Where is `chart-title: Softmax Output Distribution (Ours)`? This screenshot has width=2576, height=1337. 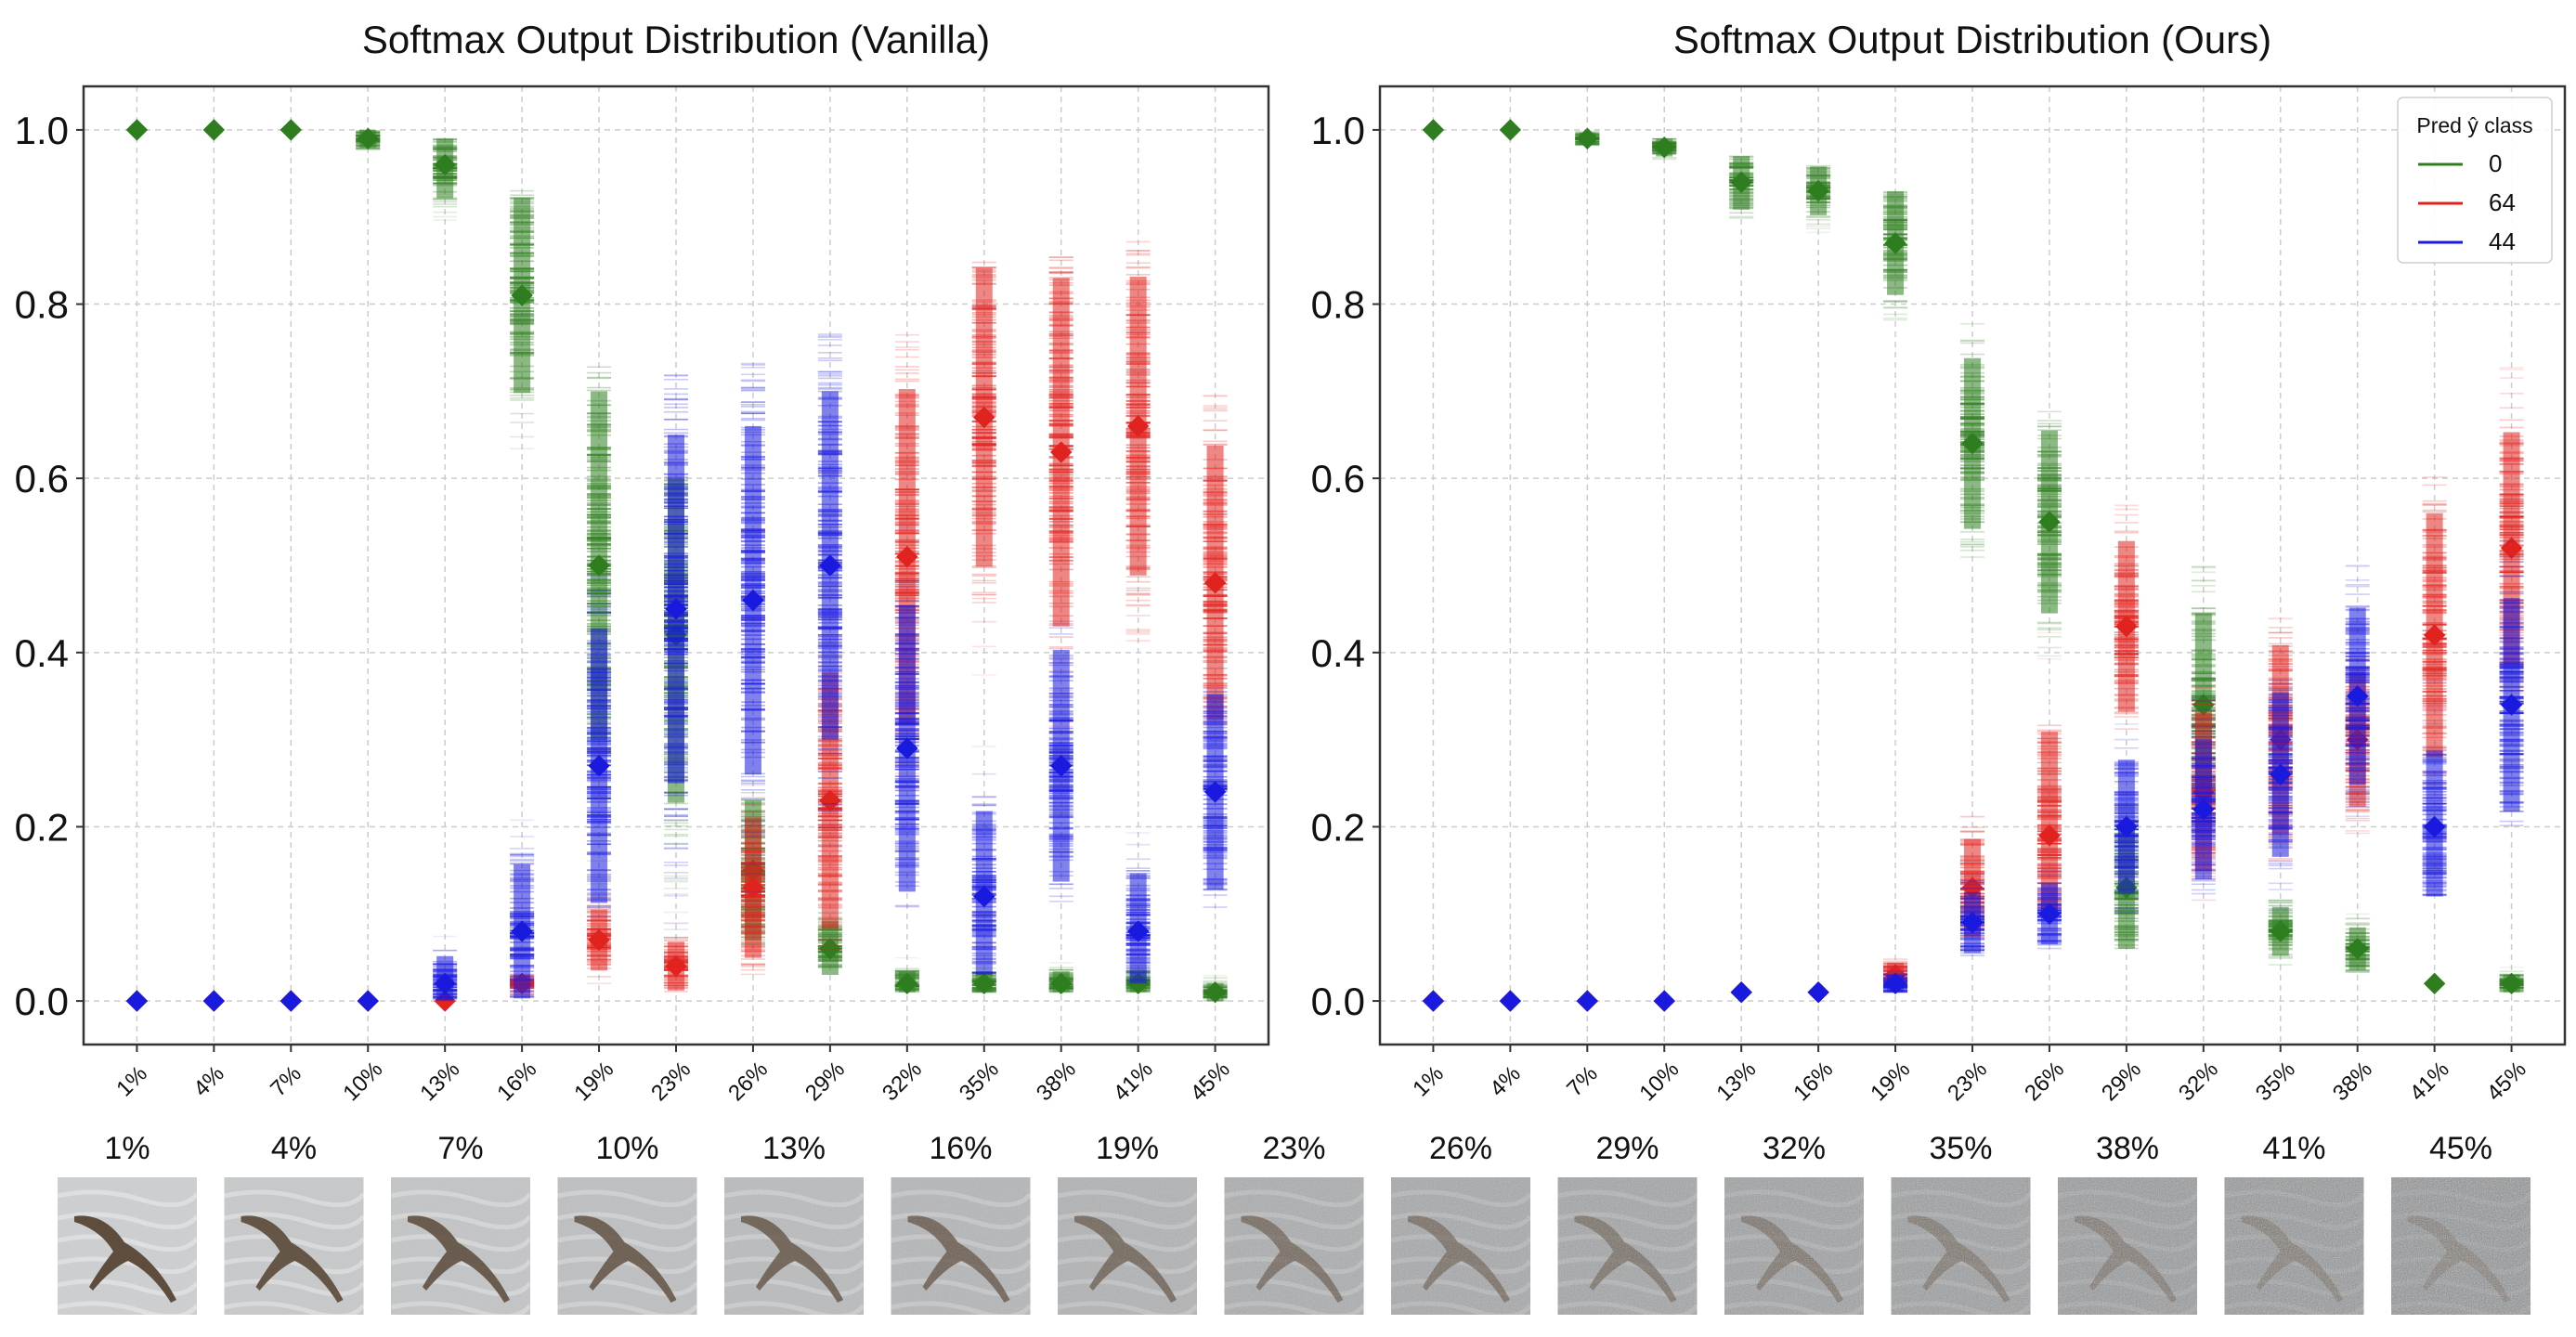 chart-title: Softmax Output Distribution (Ours) is located at coordinates (1972, 39).